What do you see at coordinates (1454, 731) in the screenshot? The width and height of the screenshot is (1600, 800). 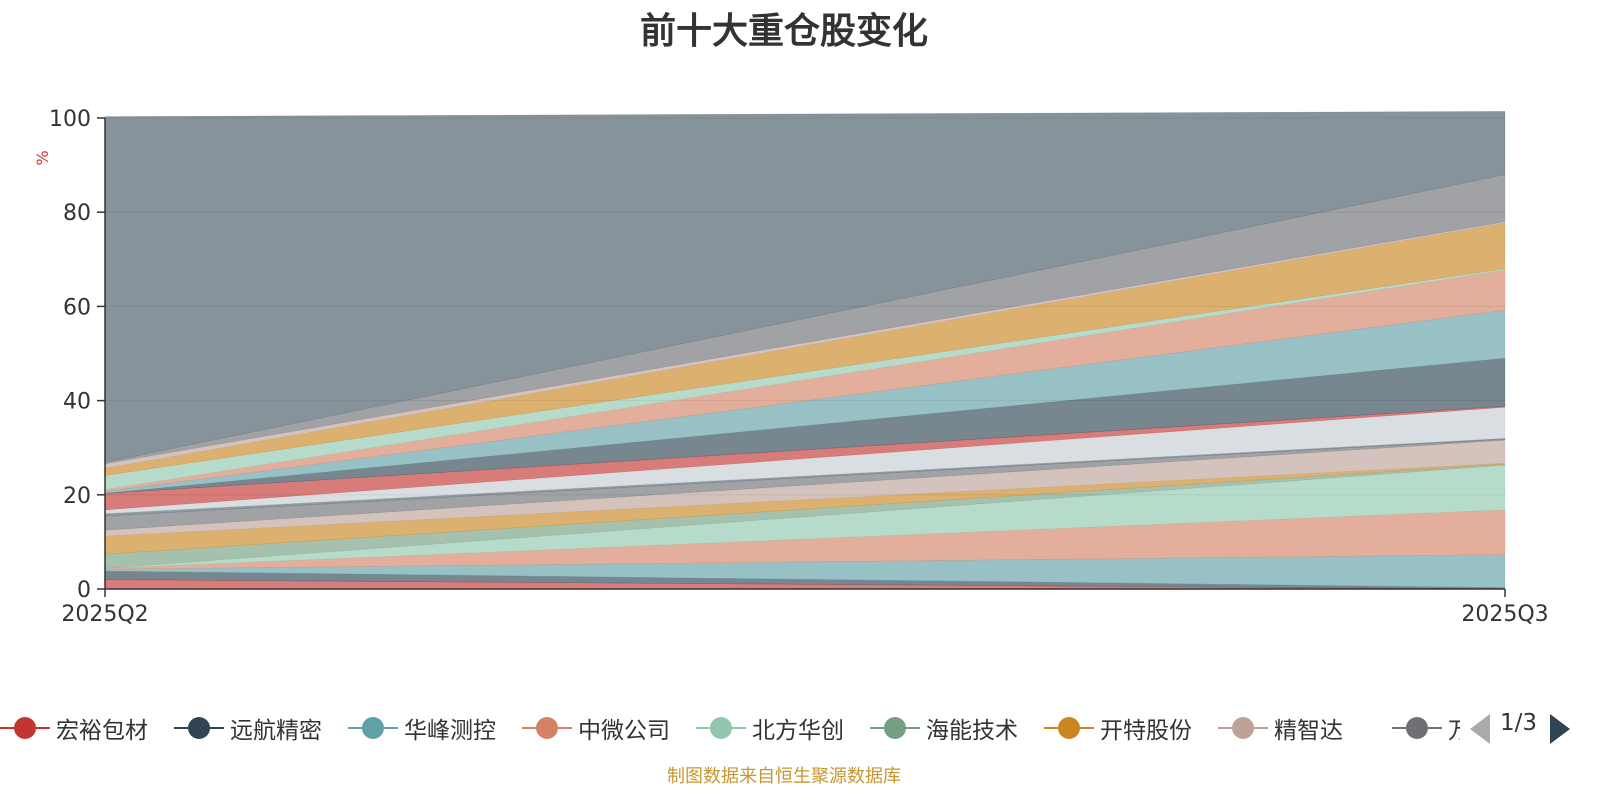 I see `legend-label: 万通` at bounding box center [1454, 731].